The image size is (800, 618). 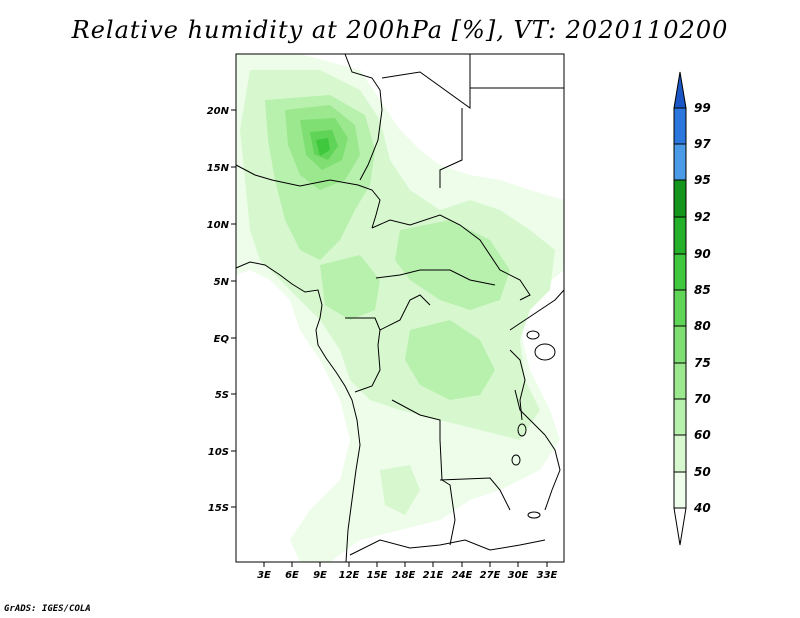 What do you see at coordinates (377, 575) in the screenshot?
I see `lon-label-15e: 15E` at bounding box center [377, 575].